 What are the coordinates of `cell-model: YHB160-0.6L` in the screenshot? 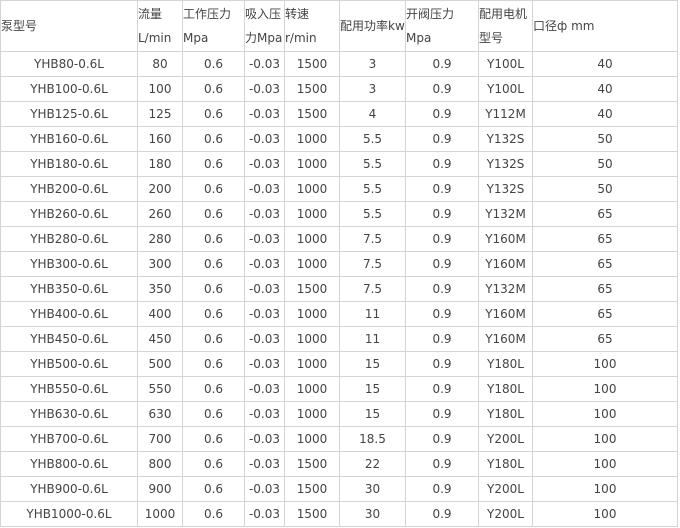 It's located at (69, 139).